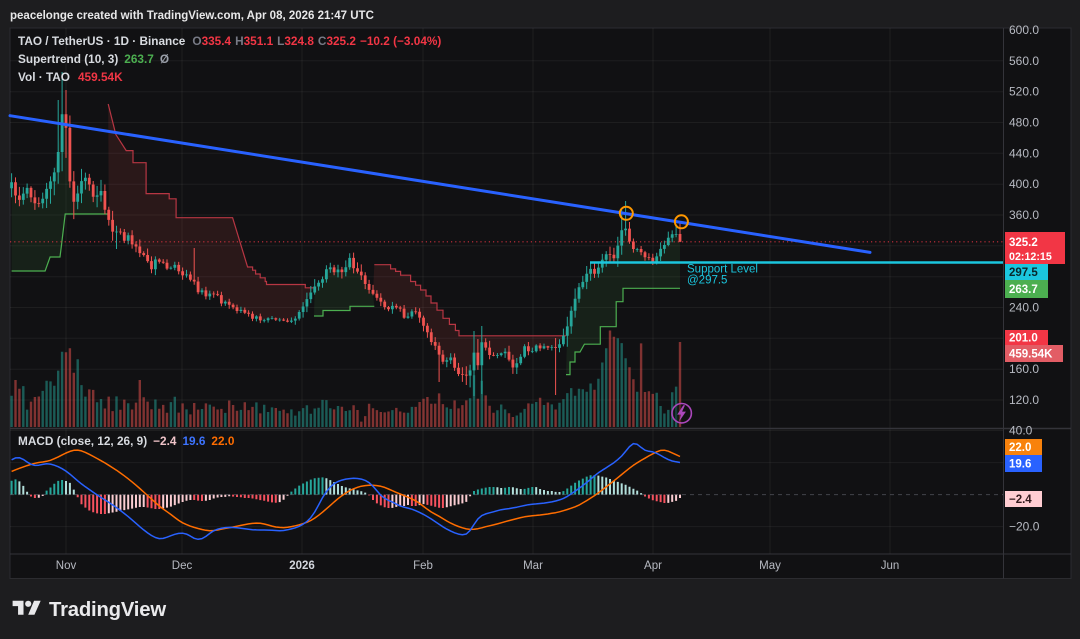  What do you see at coordinates (1023, 290) in the screenshot?
I see `svg-text: 263.7` at bounding box center [1023, 290].